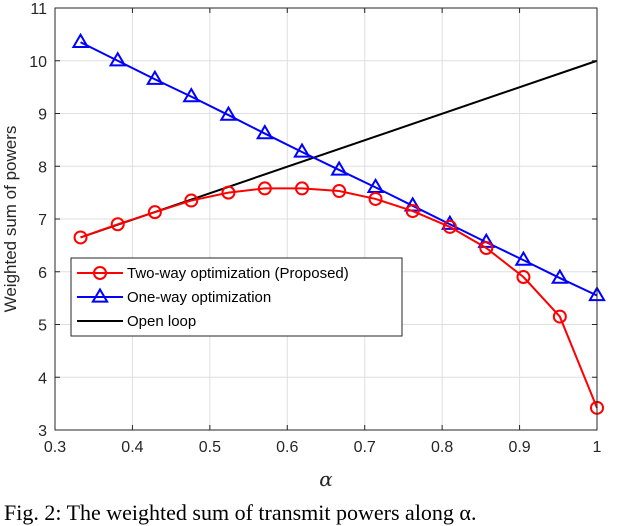  What do you see at coordinates (42, 115) in the screenshot?
I see `y-tick-label: 9` at bounding box center [42, 115].